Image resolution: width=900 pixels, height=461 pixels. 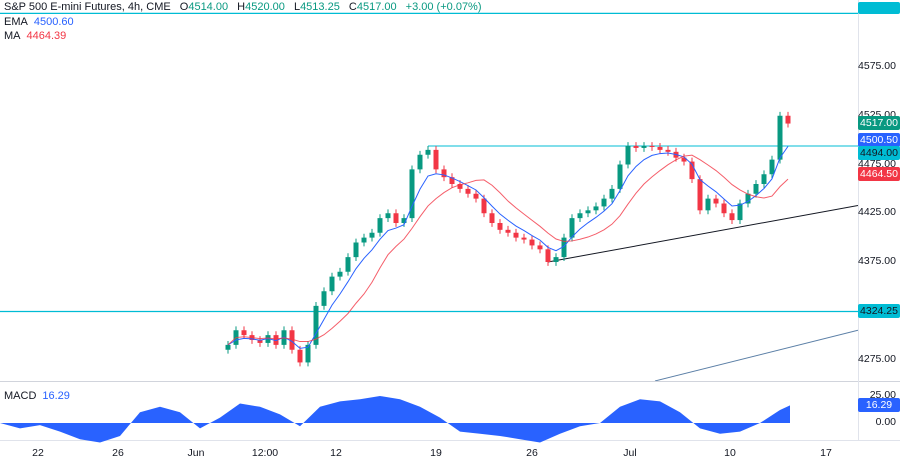 What do you see at coordinates (879, 405) in the screenshot?
I see `macd-value-label: 16.29` at bounding box center [879, 405].